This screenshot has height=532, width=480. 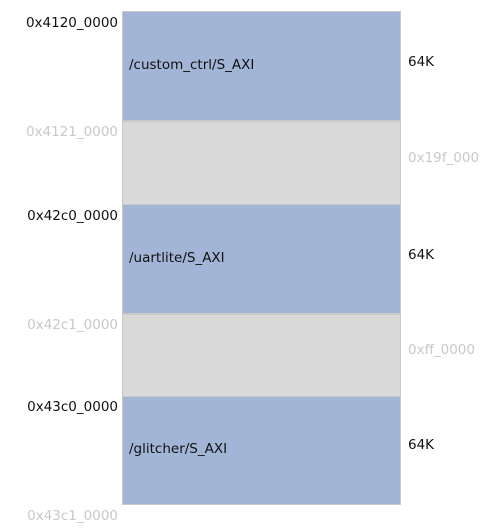 I want to click on gap-size: 0x19f_0000, so click(x=444, y=158).